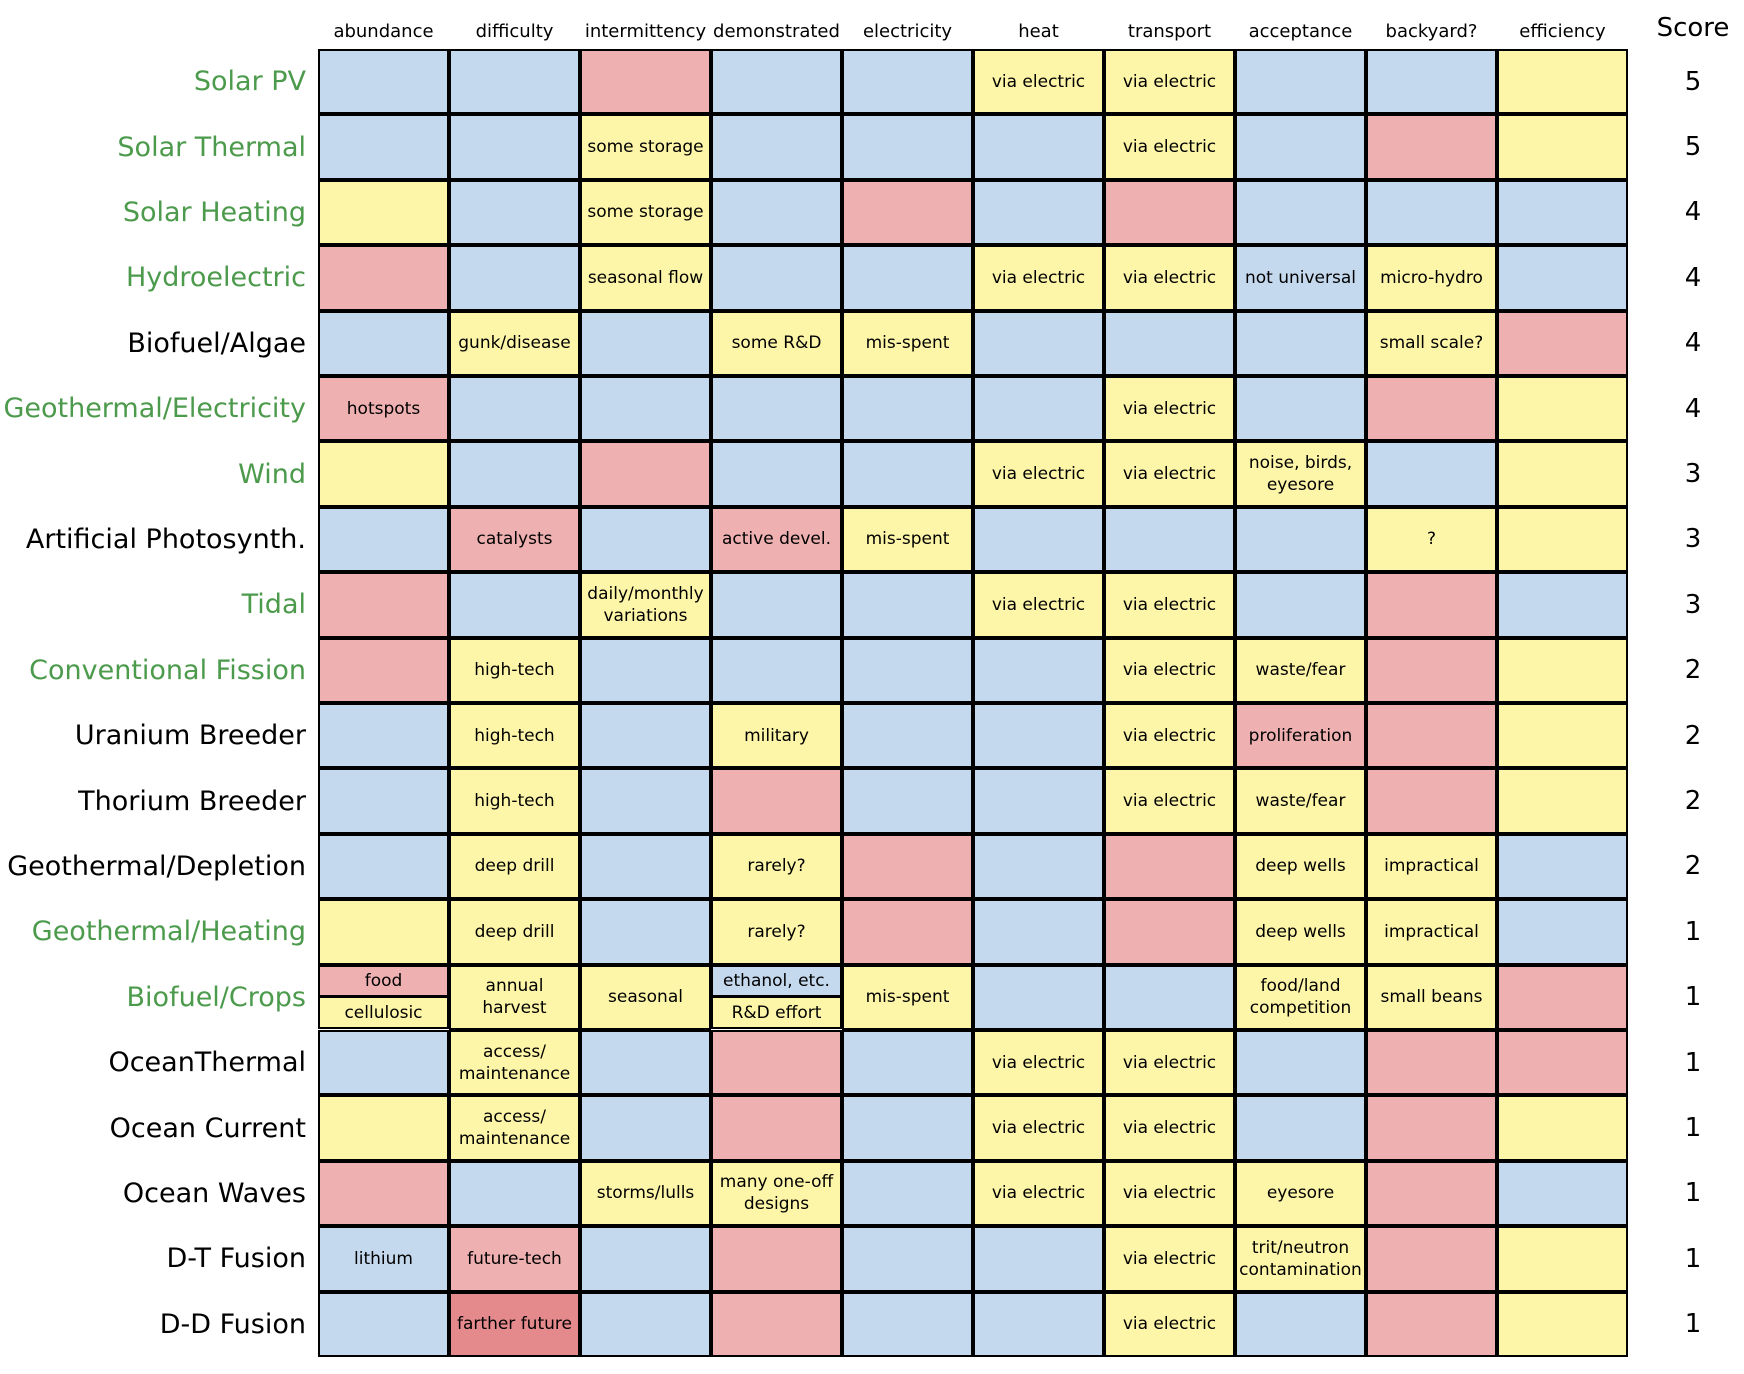 Image resolution: width=1744 pixels, height=1374 pixels. What do you see at coordinates (249, 82) in the screenshot?
I see `row-label: Solar PV` at bounding box center [249, 82].